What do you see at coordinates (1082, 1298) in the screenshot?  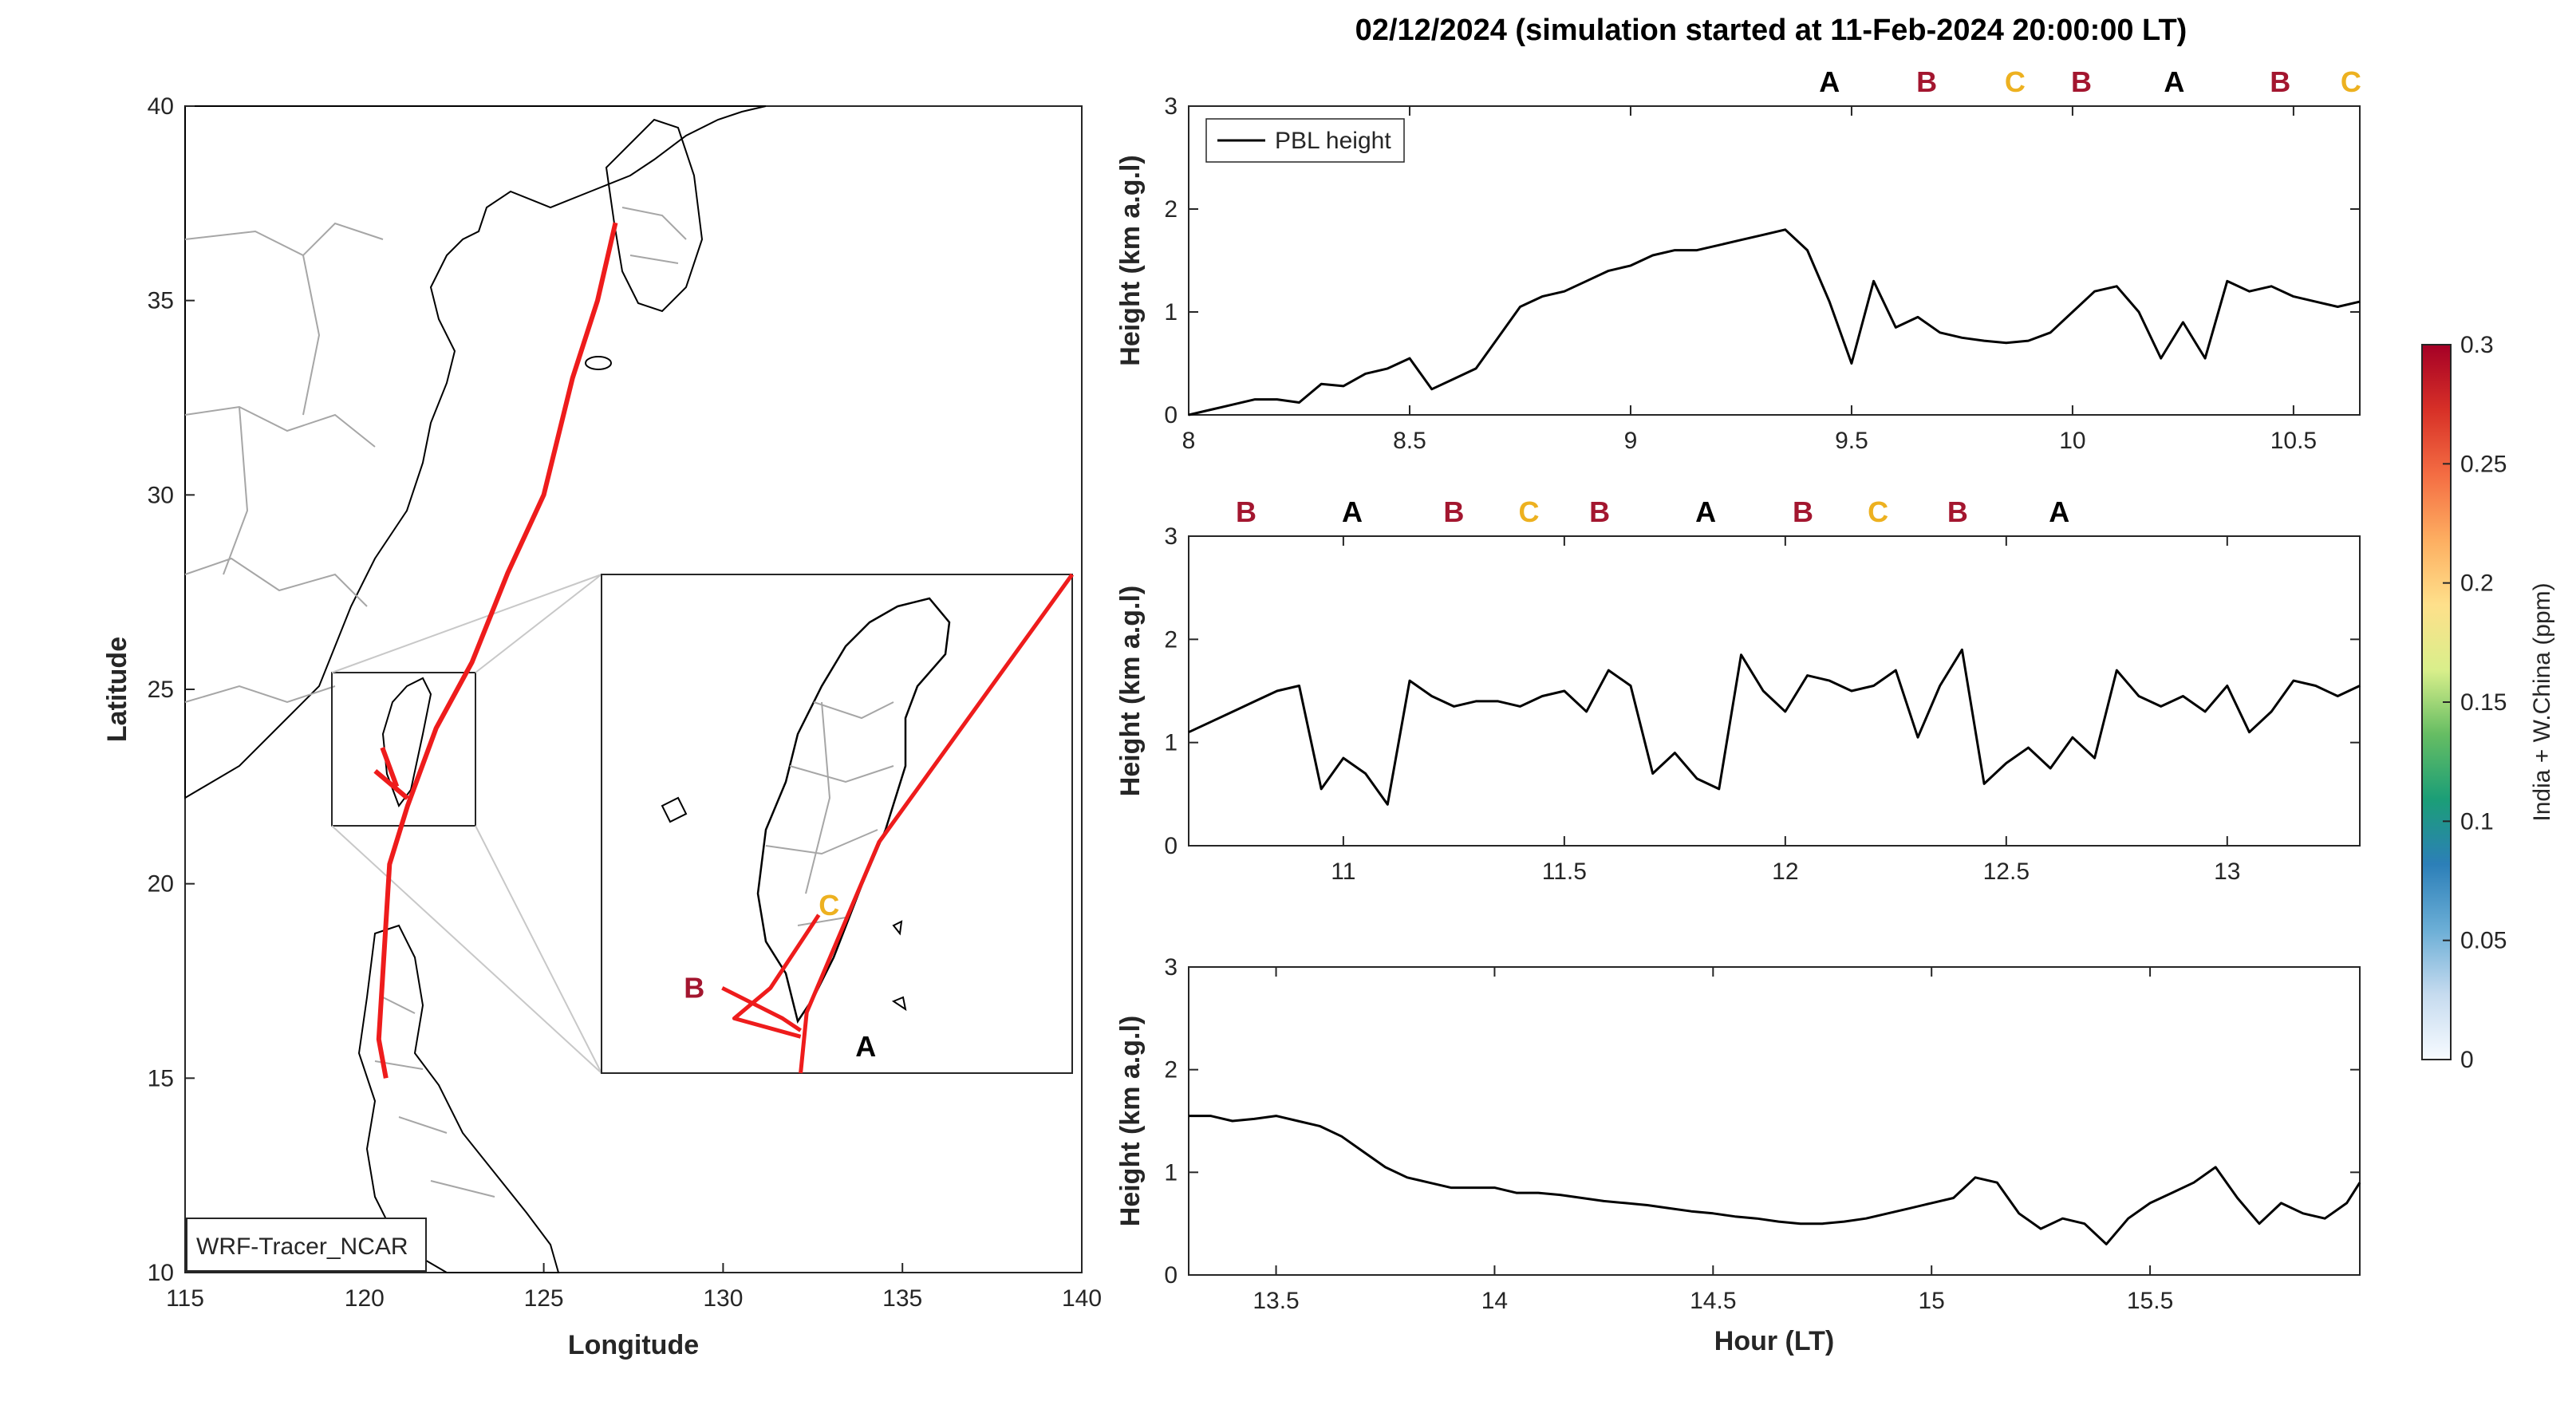 I see `map-x-tick-label: 140` at bounding box center [1082, 1298].